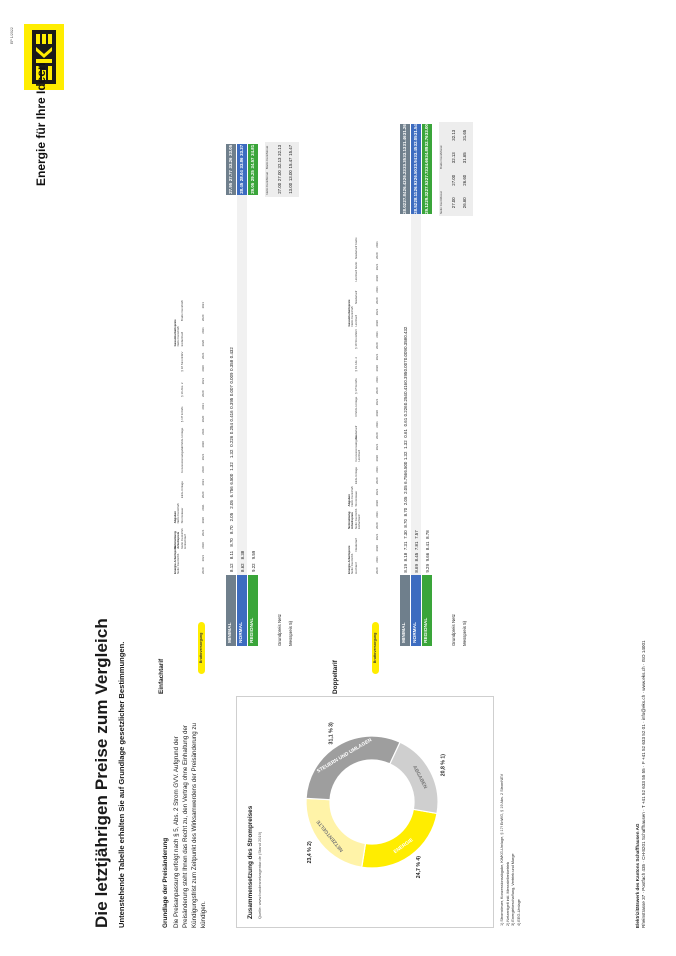 This screenshot has height=956, width=676. What do you see at coordinates (231, 403) in the screenshot?
I see `table-cell: 0.395` at bounding box center [231, 403].